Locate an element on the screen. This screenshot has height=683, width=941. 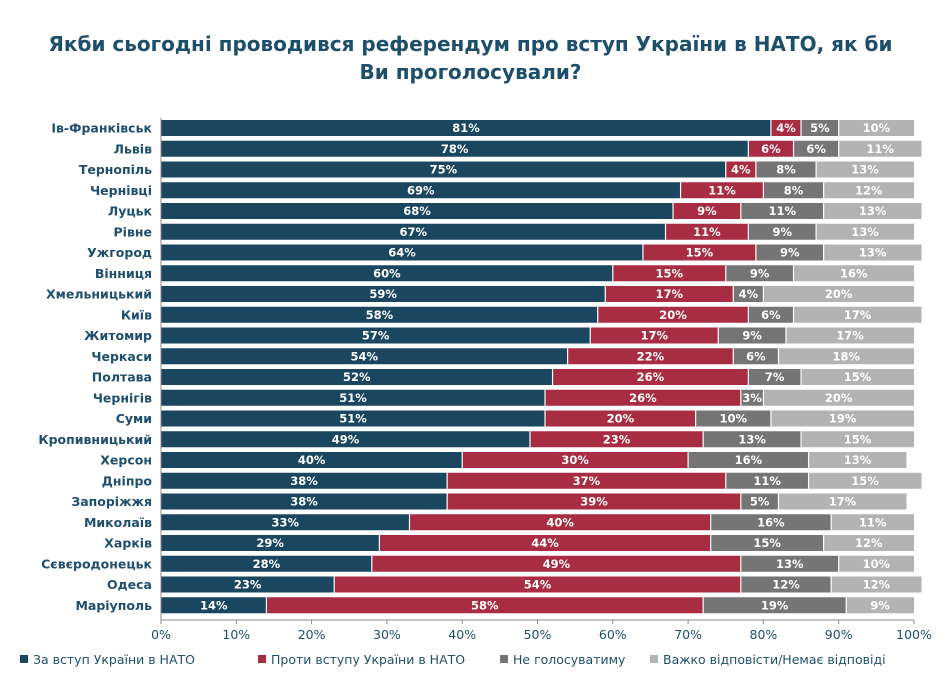
data-label: 51% is located at coordinates (353, 398).